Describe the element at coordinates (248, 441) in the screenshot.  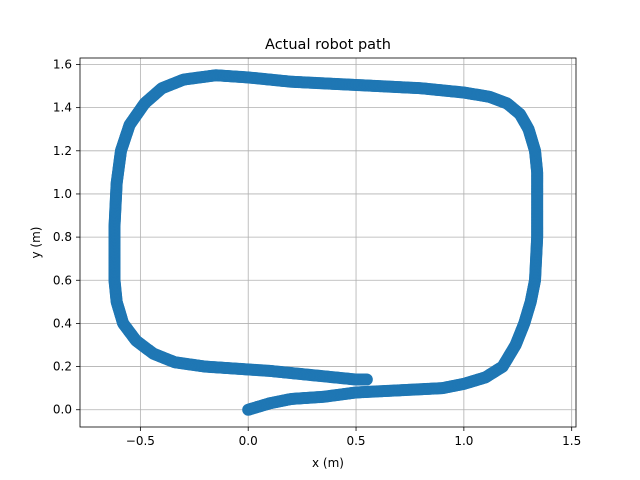
I see `x-tick-label: 0.0` at that location.